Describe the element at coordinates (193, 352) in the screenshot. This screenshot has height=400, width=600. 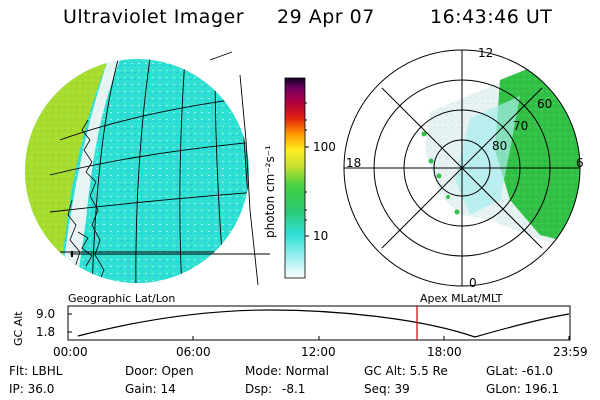
I see `x-tick-0600: 06:00` at that location.